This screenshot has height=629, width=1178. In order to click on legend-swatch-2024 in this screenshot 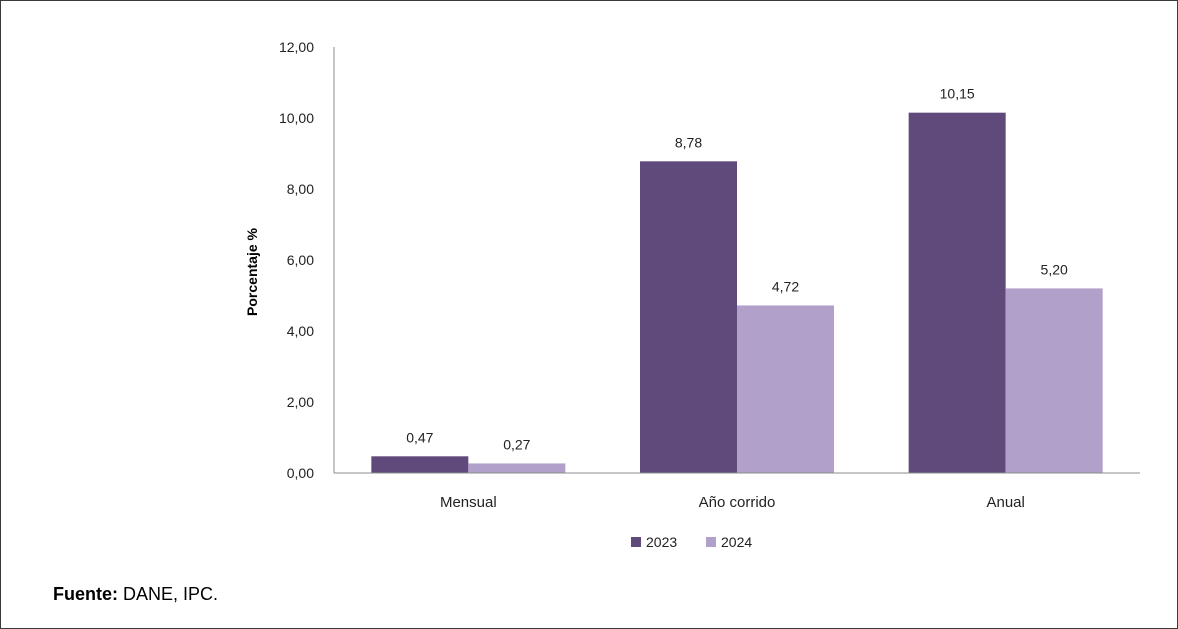, I will do `click(711, 542)`.